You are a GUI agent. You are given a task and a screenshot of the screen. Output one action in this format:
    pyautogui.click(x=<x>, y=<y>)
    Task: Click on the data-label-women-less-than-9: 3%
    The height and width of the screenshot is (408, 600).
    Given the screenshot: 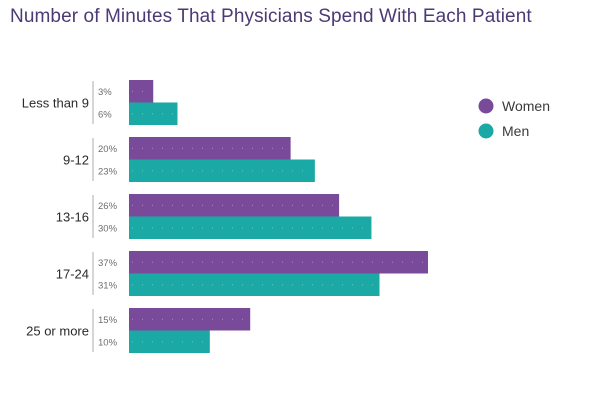 What is the action you would take?
    pyautogui.click(x=105, y=92)
    